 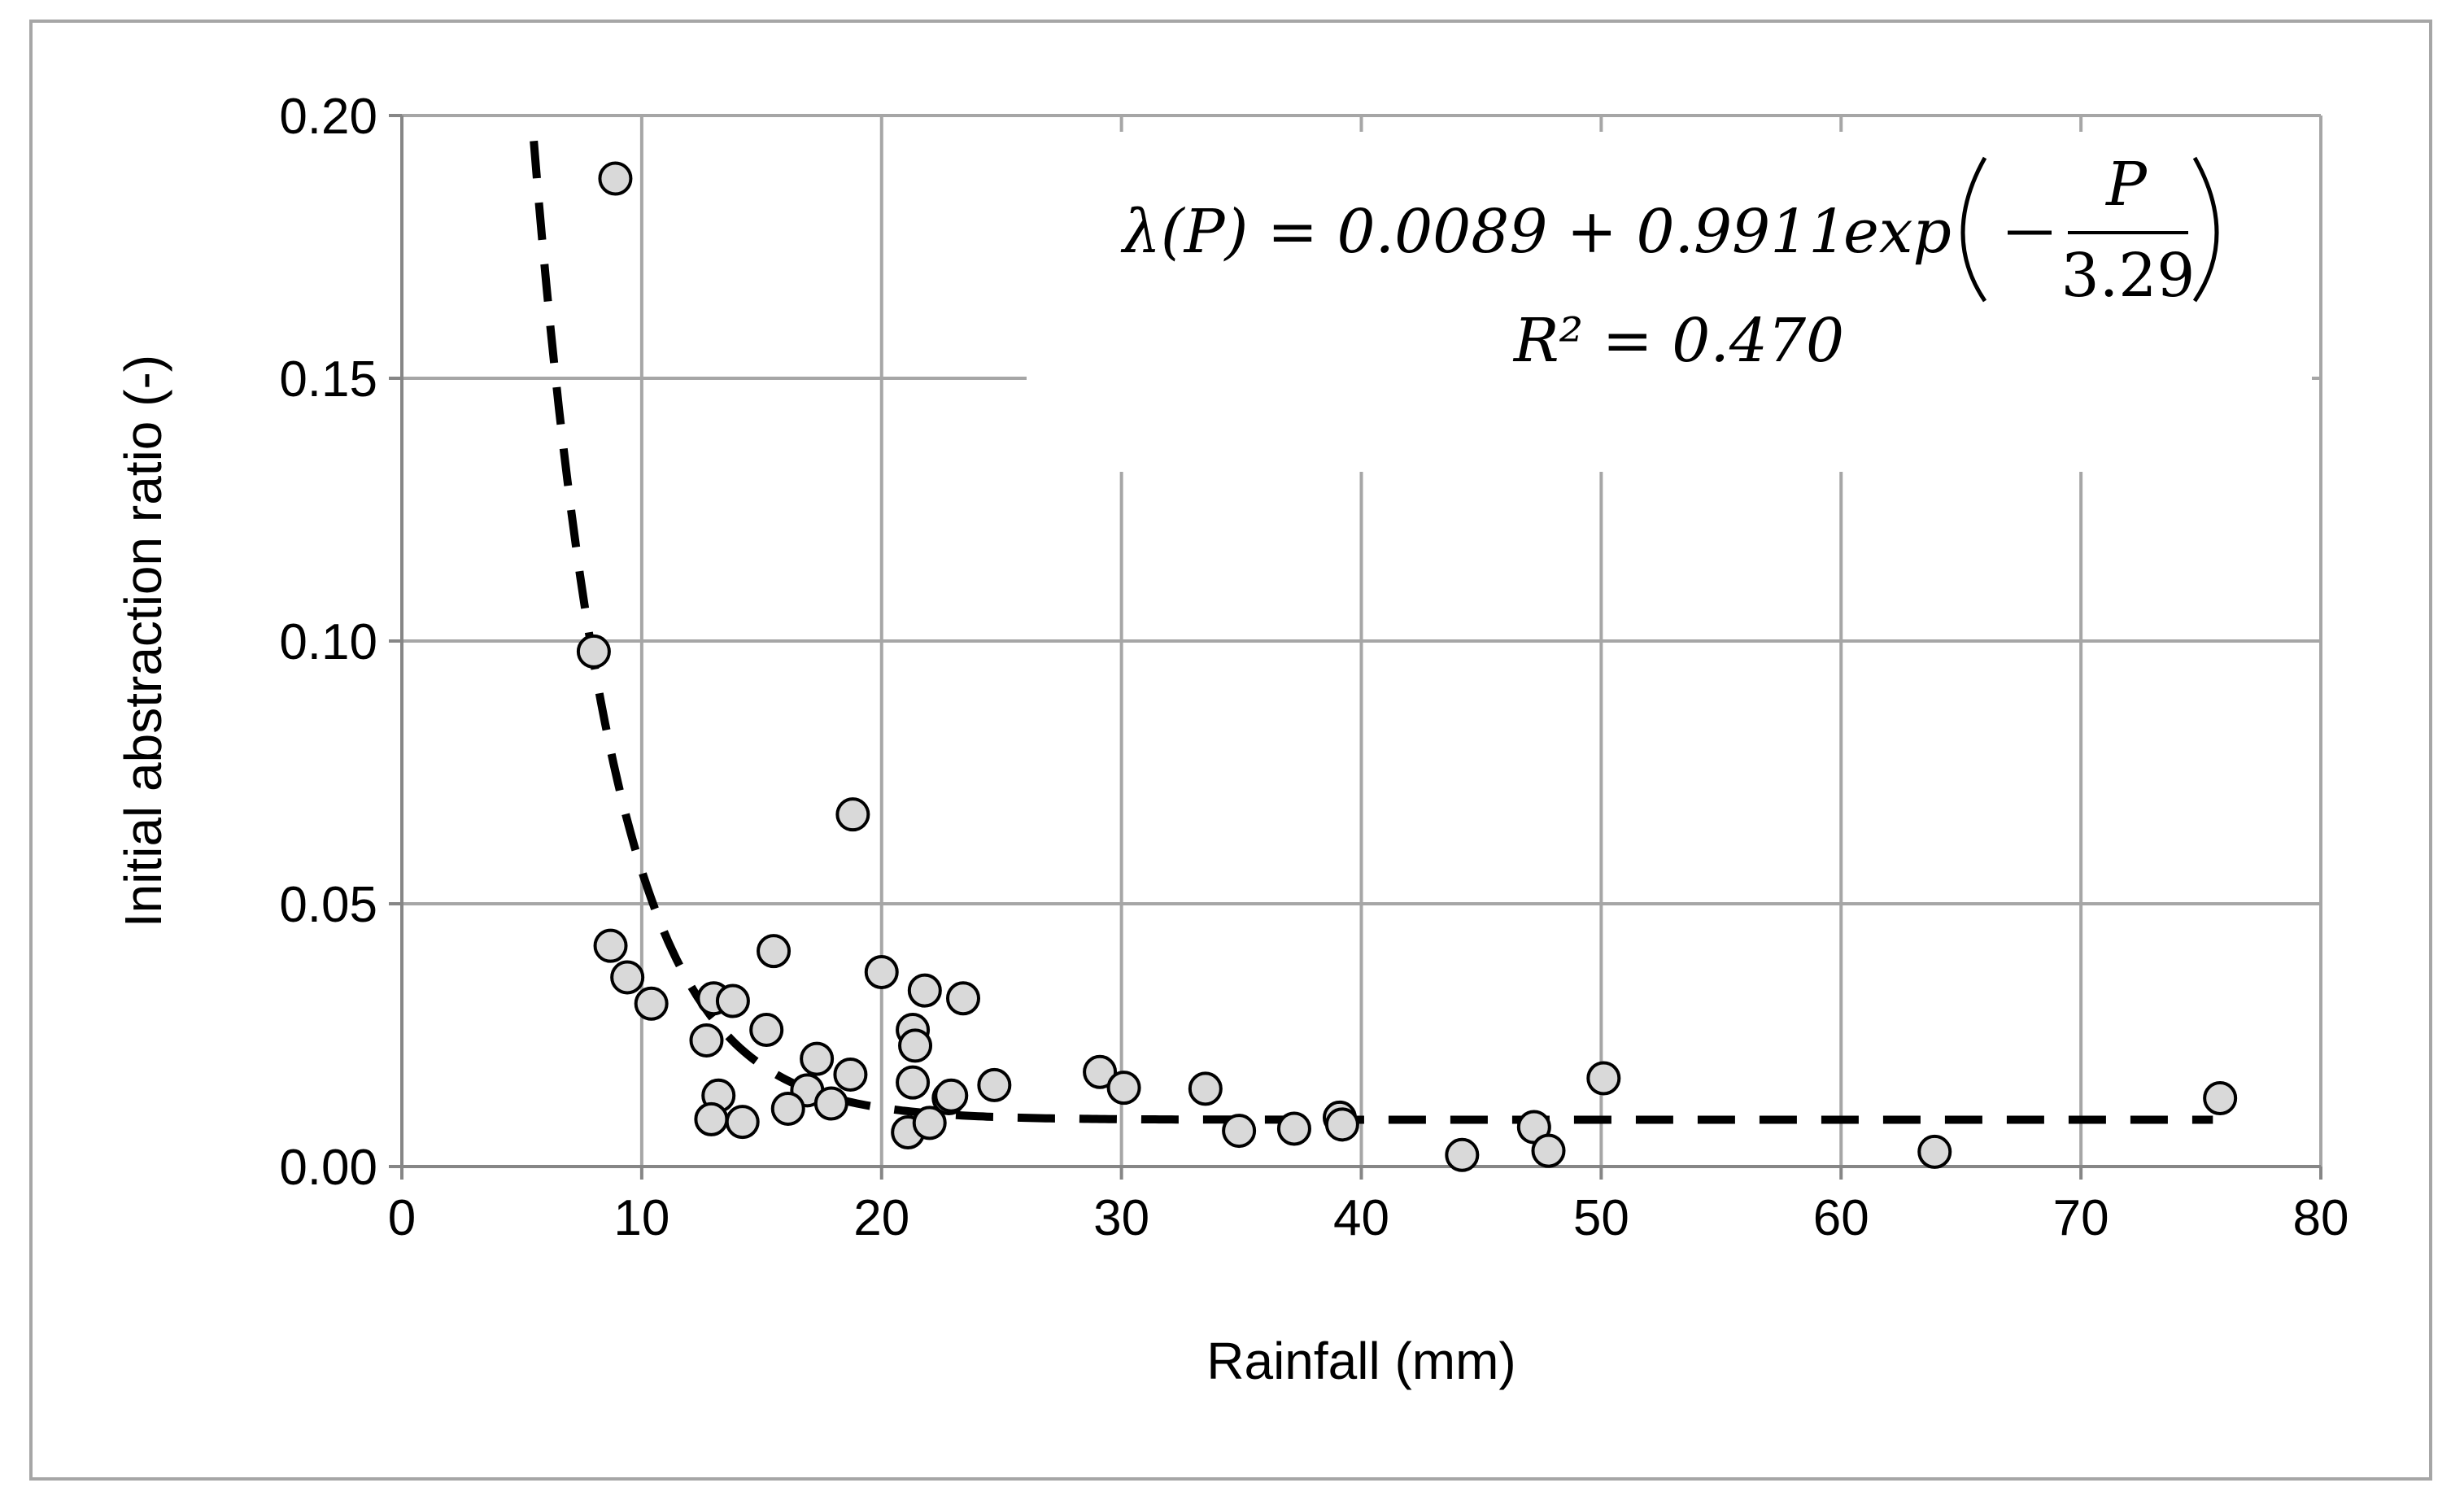 I want to click on y-tick-label: 0.10, so click(x=328, y=642).